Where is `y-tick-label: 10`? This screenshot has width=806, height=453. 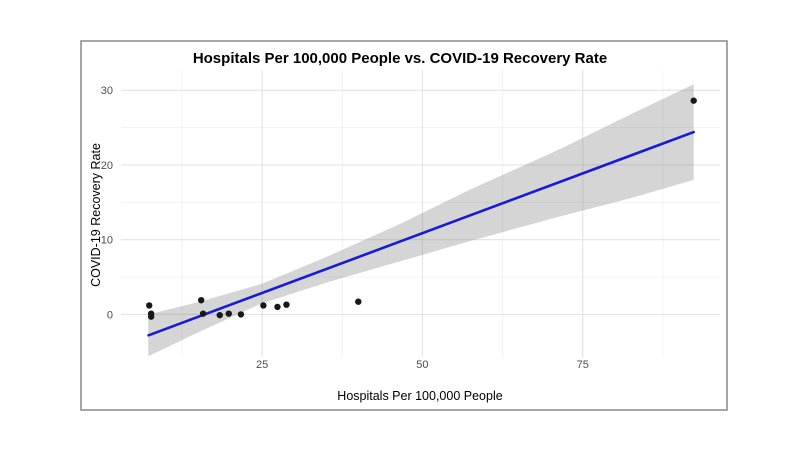 y-tick-label: 10 is located at coordinates (107, 241).